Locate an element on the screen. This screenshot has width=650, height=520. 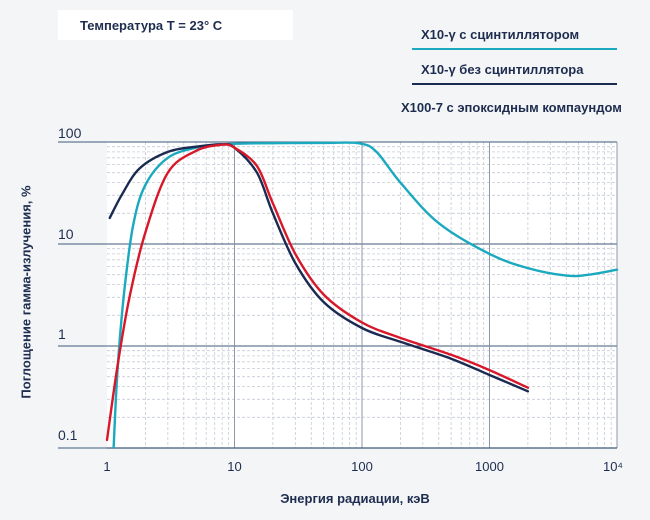
x-tick-label: 1000 is located at coordinates (489, 466).